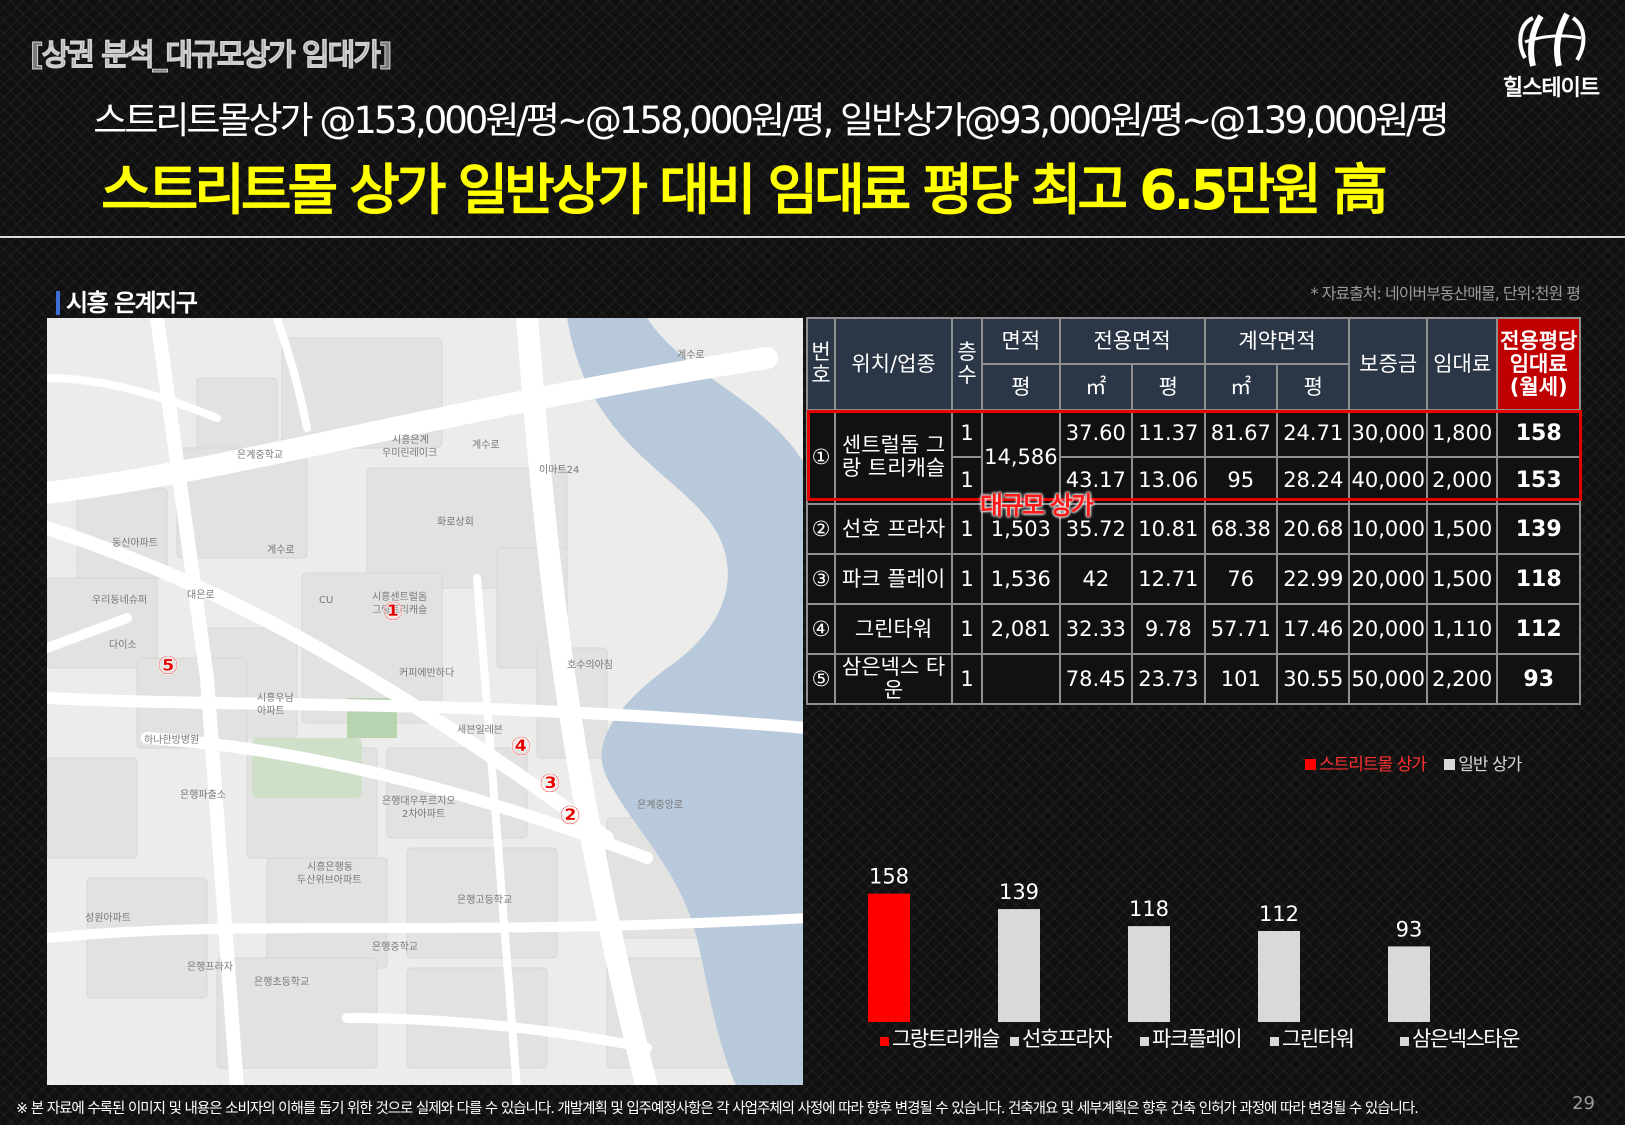 This screenshot has width=1625, height=1125. What do you see at coordinates (330, 866) in the screenshot?
I see `svg-text: 시흥은행동` at bounding box center [330, 866].